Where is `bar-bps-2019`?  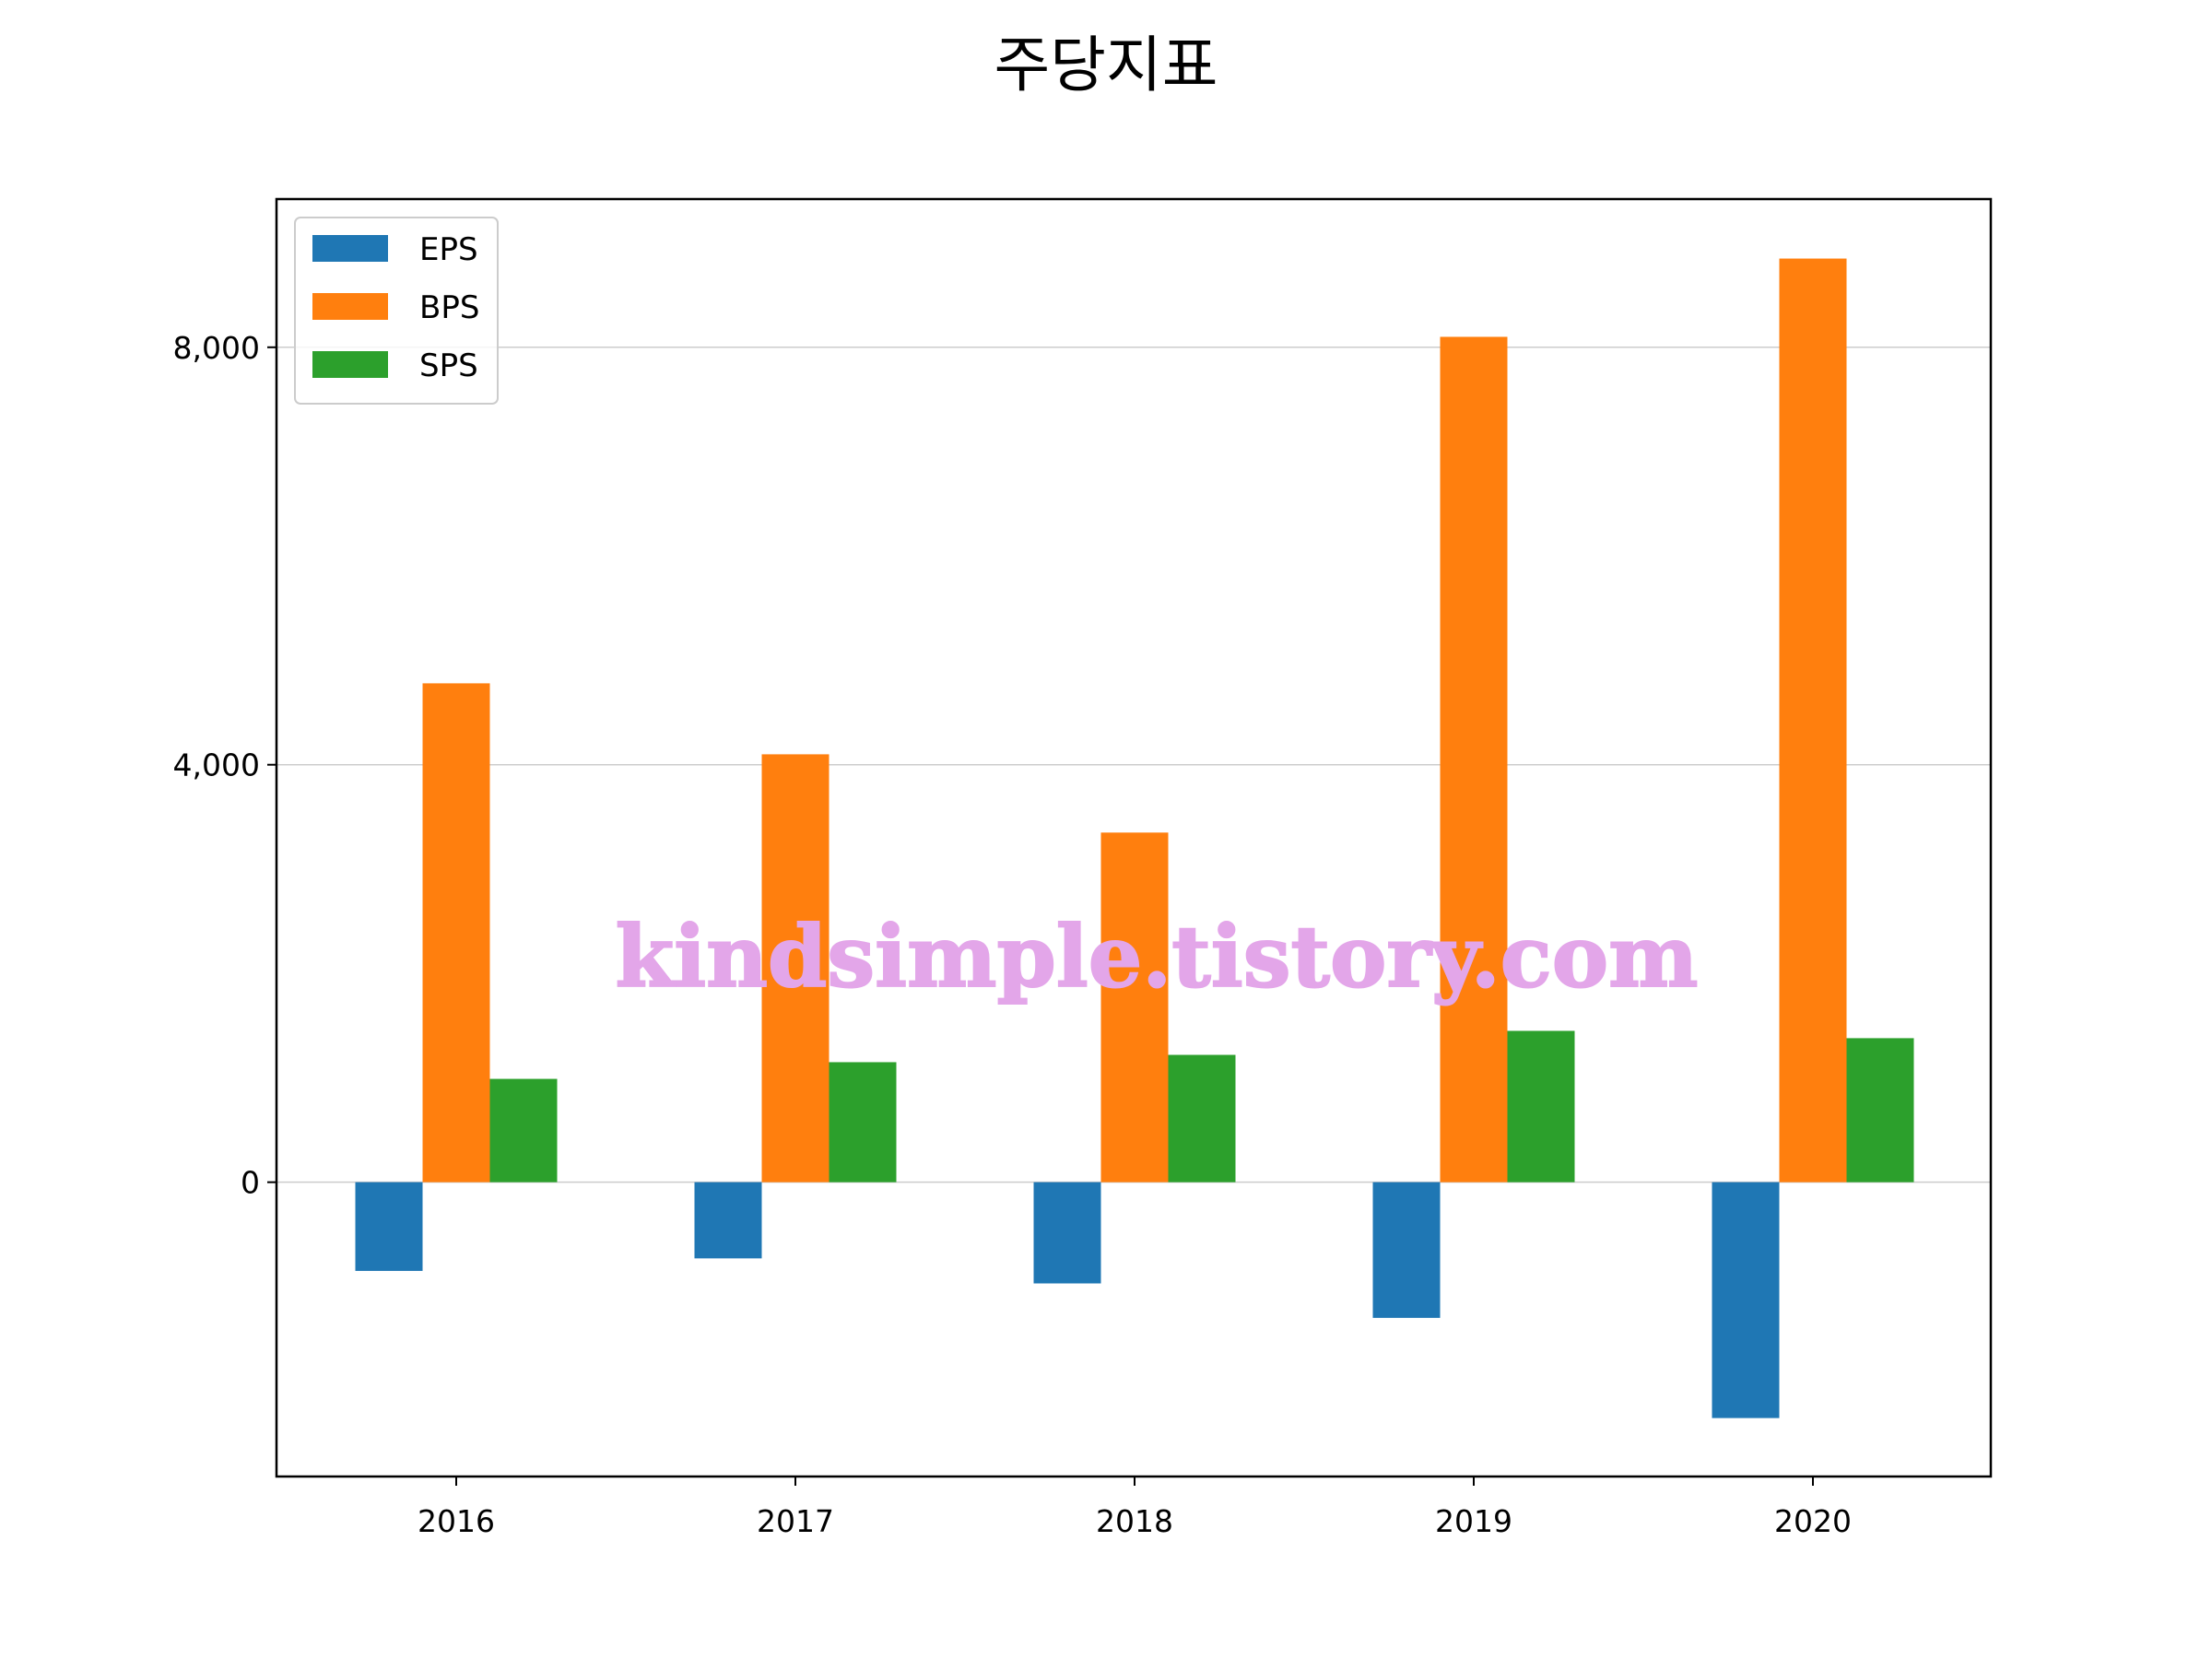 bar-bps-2019 is located at coordinates (1474, 759).